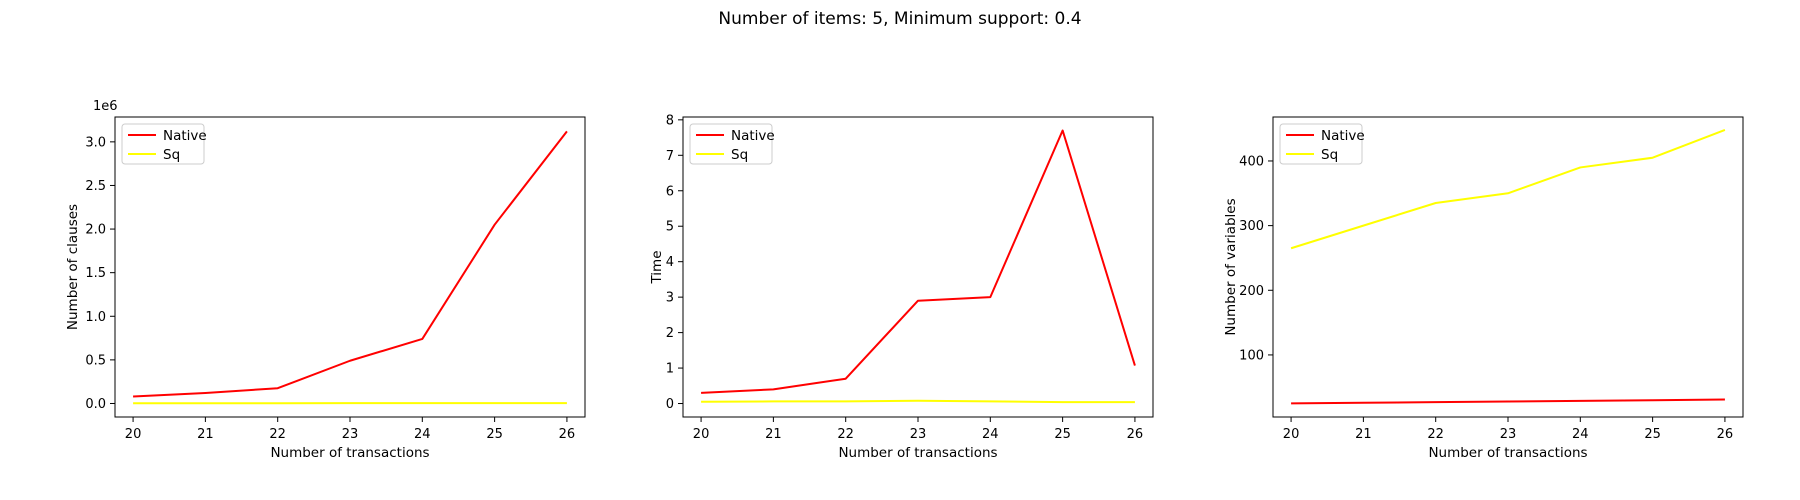  I want to click on y-tick-label: 0.0, so click(95, 404).